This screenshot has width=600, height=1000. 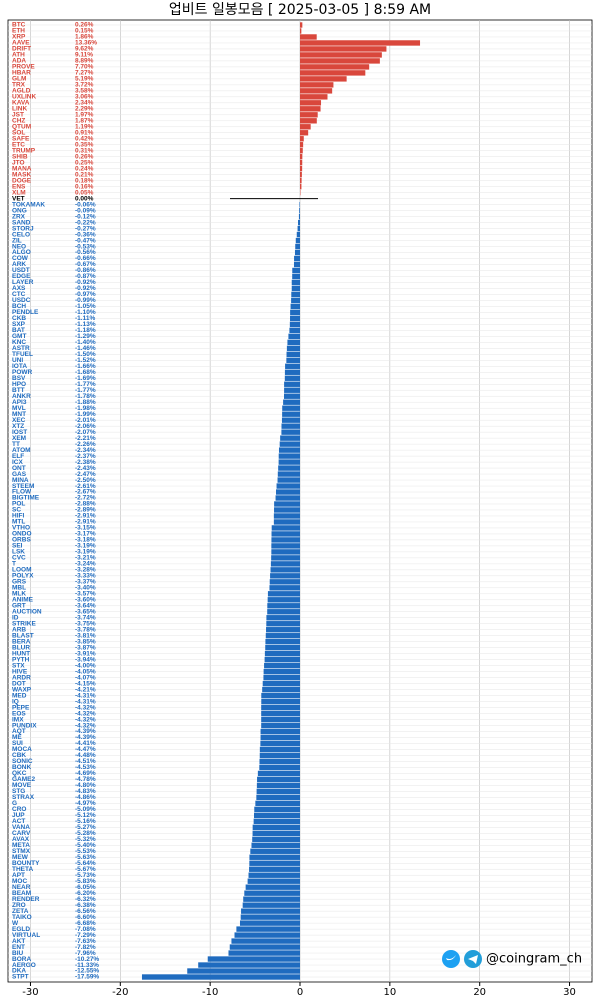 What do you see at coordinates (85, 617) in the screenshot?
I see `value-label: -3.74%` at bounding box center [85, 617].